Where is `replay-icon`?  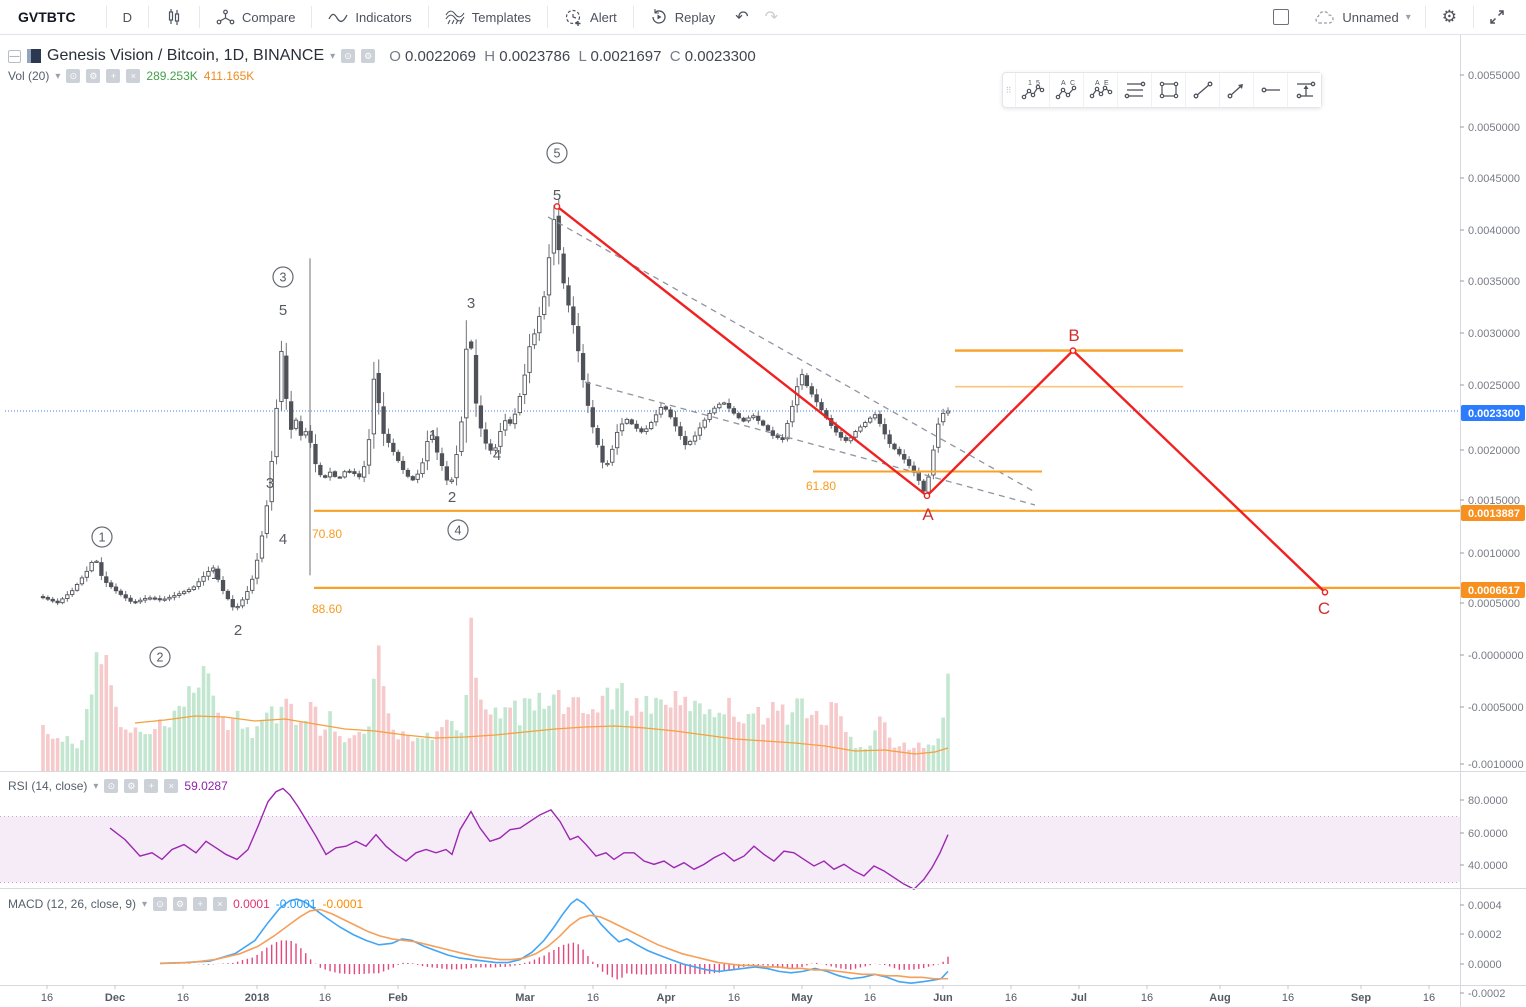 replay-icon is located at coordinates (659, 17).